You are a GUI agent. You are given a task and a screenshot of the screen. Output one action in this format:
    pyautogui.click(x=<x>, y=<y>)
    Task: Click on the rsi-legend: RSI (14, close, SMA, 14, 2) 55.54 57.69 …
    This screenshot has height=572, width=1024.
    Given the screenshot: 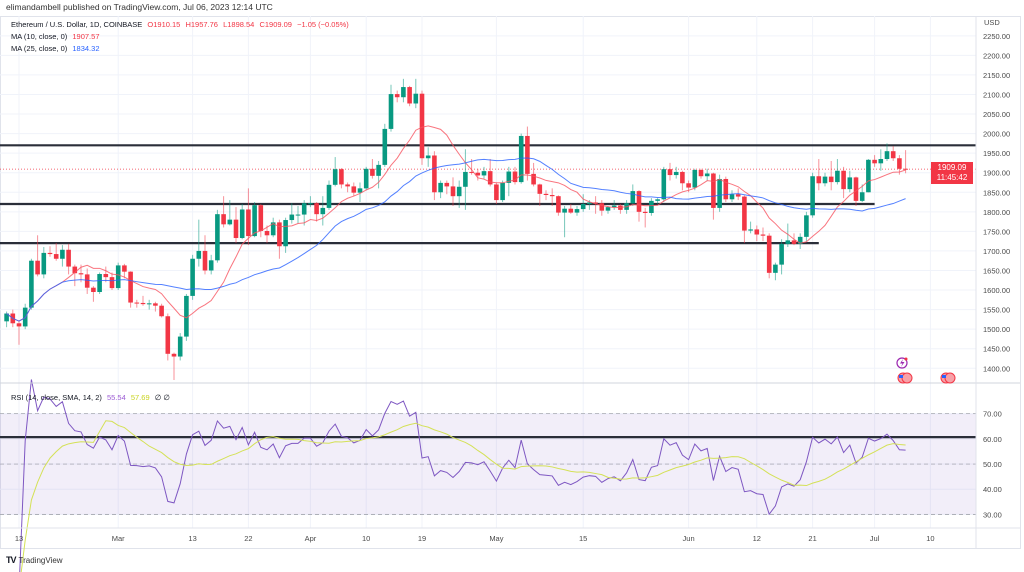 What is the action you would take?
    pyautogui.click(x=92, y=397)
    